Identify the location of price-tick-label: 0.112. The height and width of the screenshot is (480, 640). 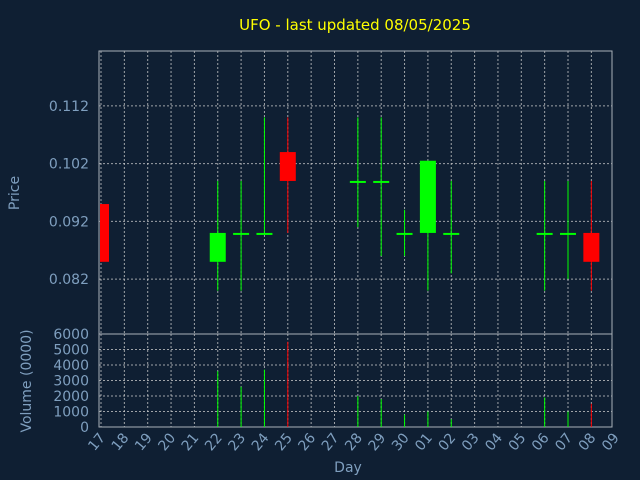
(69, 107).